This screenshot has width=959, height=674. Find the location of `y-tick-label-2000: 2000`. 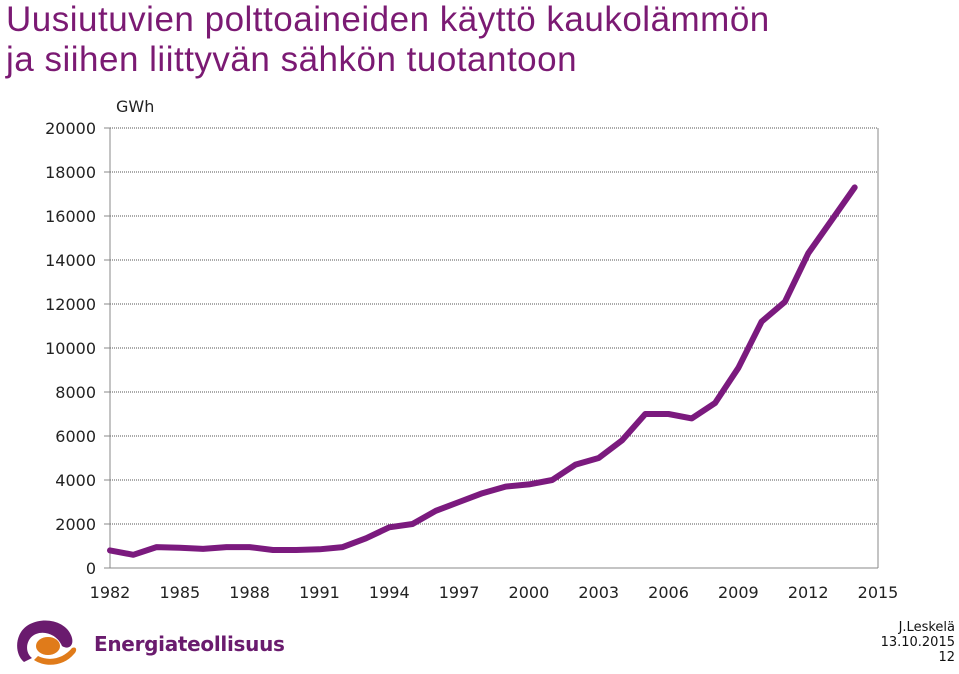

y-tick-label-2000: 2000 is located at coordinates (75, 524).